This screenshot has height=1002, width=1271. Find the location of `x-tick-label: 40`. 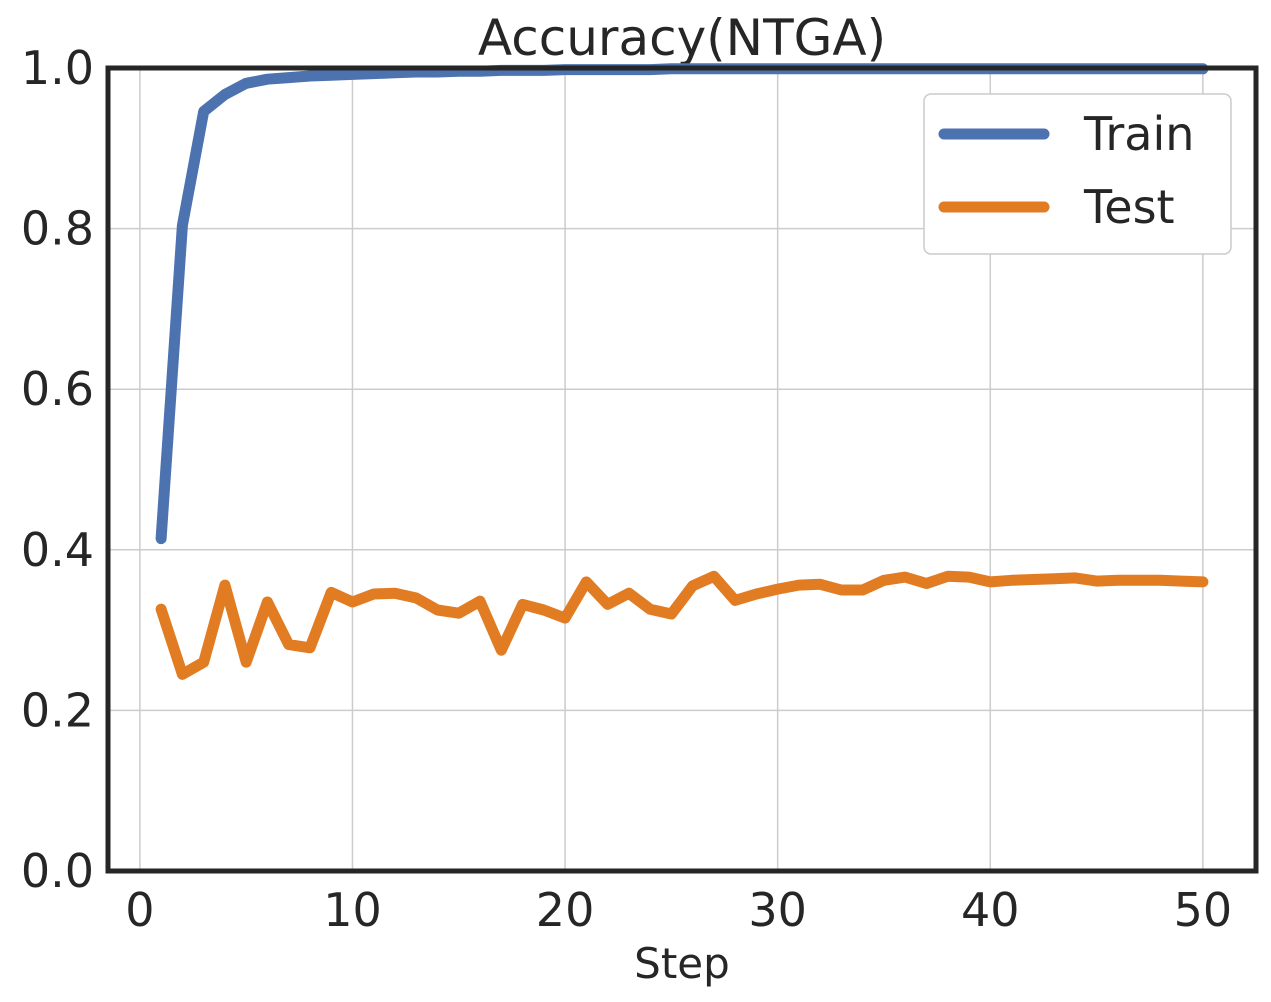

x-tick-label: 40 is located at coordinates (990, 910).